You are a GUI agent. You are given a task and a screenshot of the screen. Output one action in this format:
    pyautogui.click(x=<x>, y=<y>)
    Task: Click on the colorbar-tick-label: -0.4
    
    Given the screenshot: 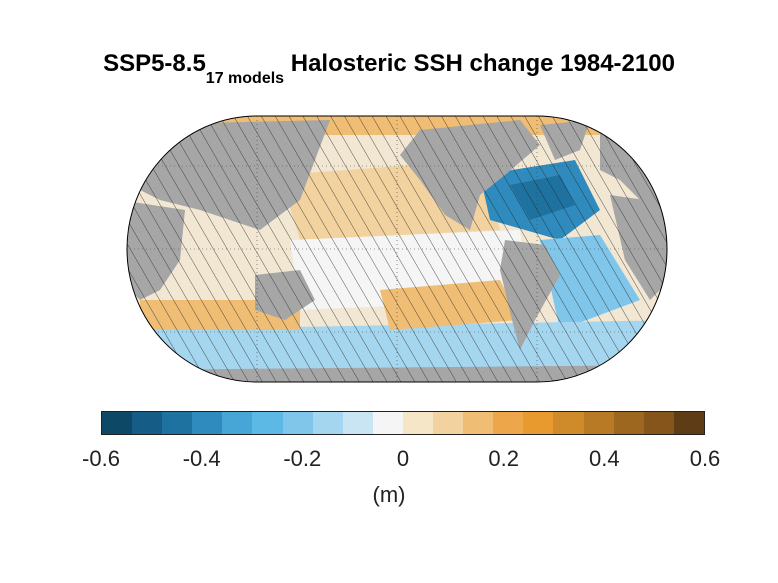 What is the action you would take?
    pyautogui.click(x=201, y=458)
    